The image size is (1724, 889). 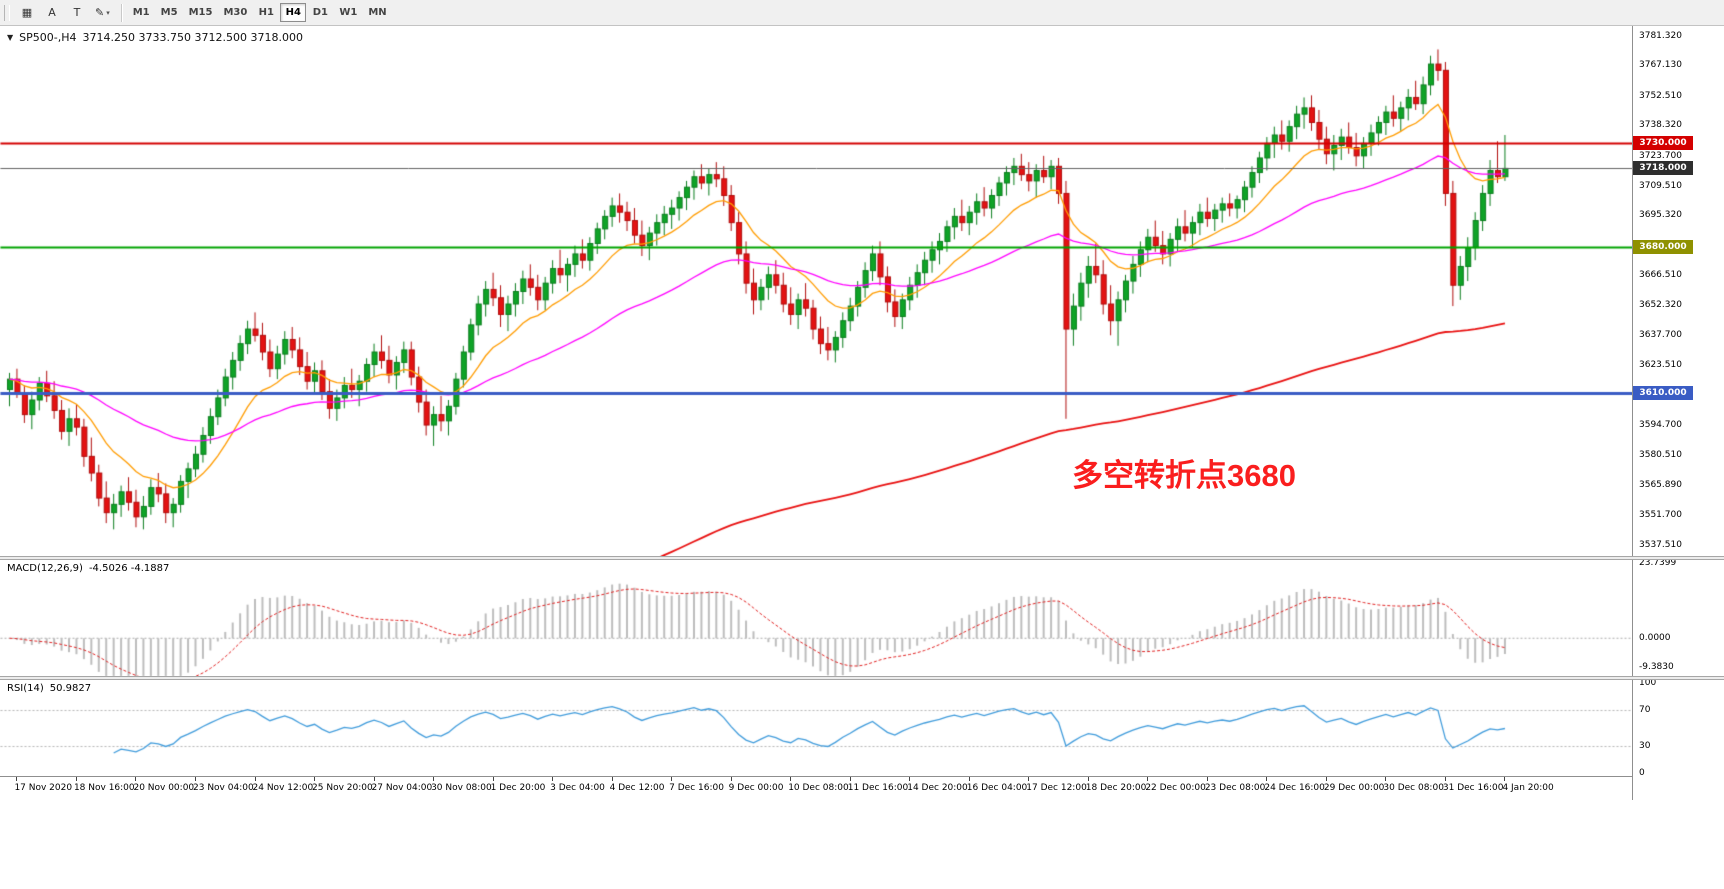 I want to click on chart-text-annotation: 多空转折点3680, so click(x=1184, y=475).